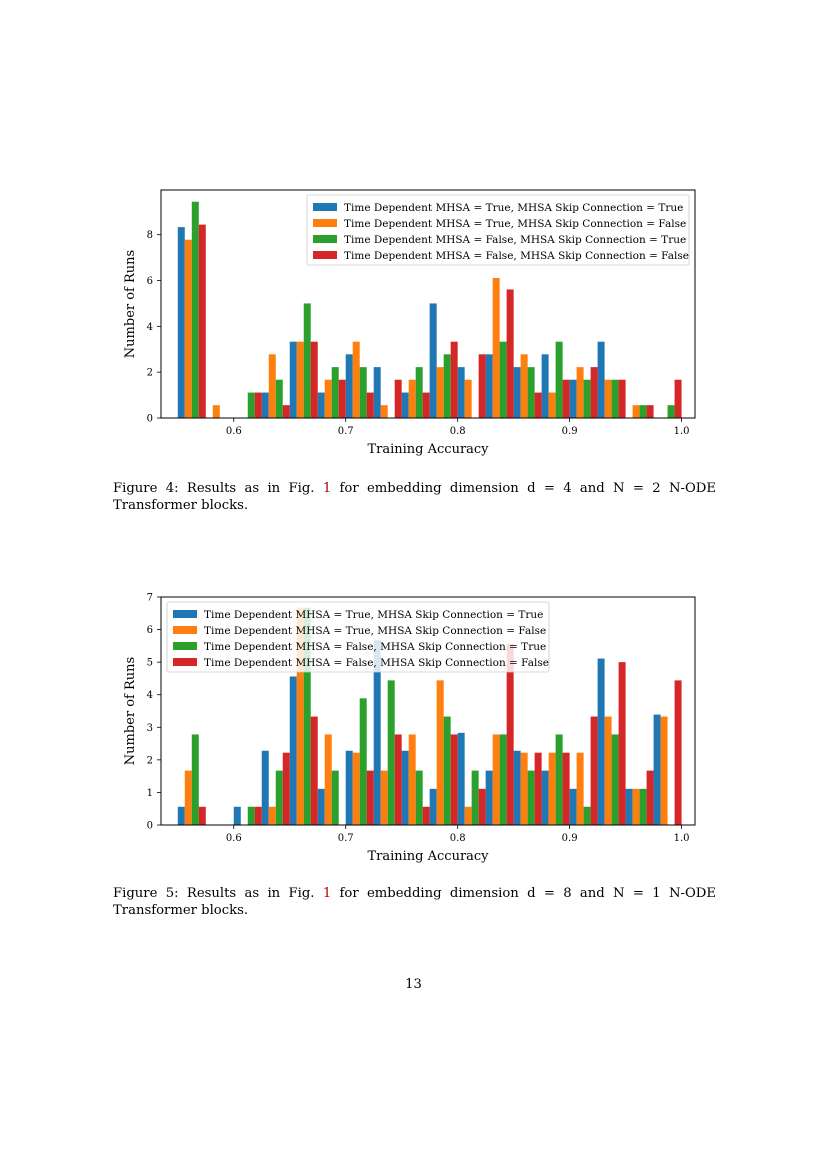 The image size is (827, 1169). What do you see at coordinates (413, 984) in the screenshot?
I see `page-number: 13` at bounding box center [413, 984].